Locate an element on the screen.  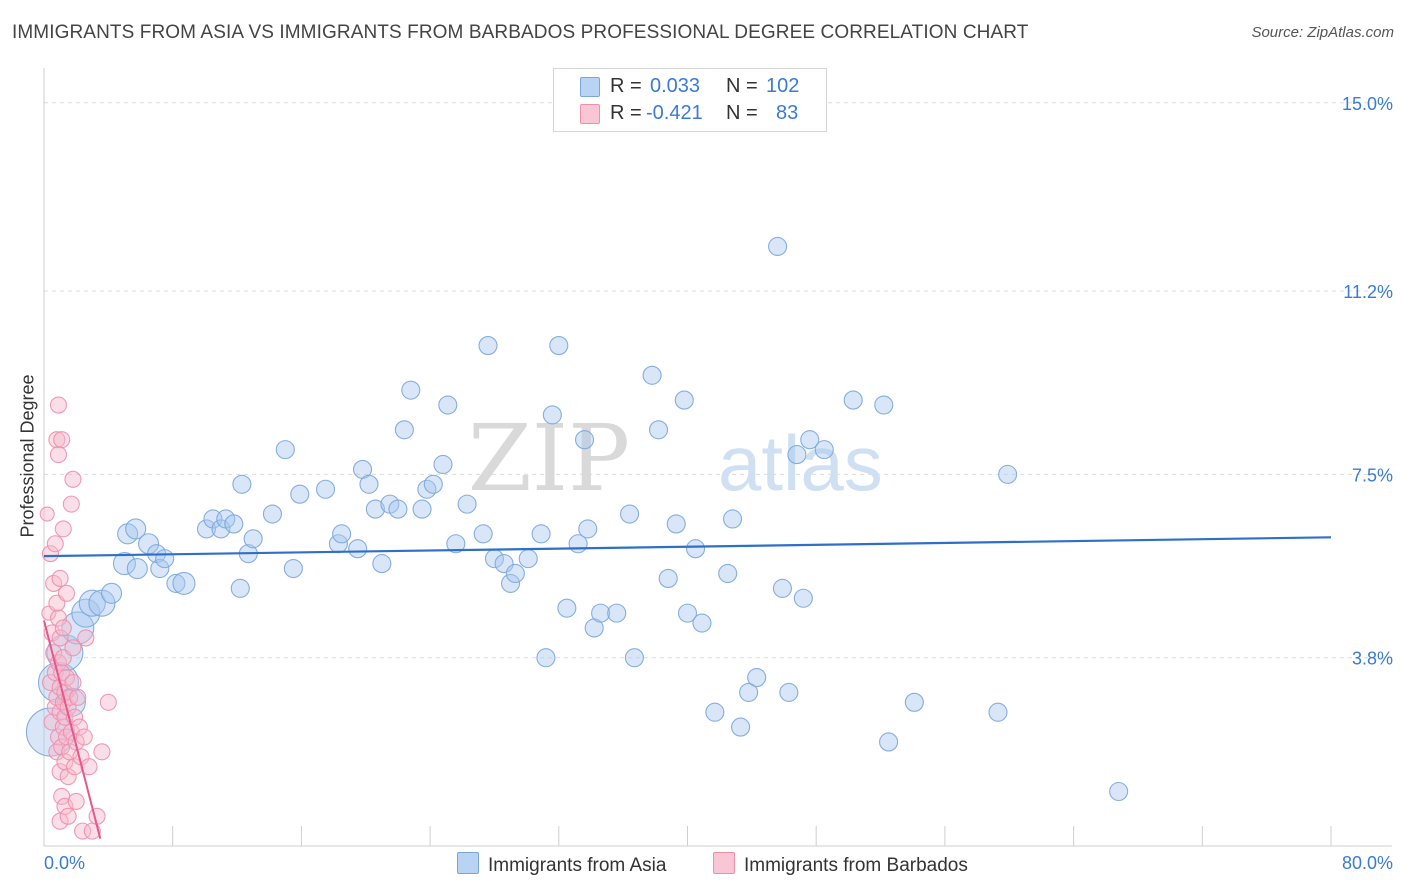
legend-swatch-barbados is located at coordinates (590, 114).